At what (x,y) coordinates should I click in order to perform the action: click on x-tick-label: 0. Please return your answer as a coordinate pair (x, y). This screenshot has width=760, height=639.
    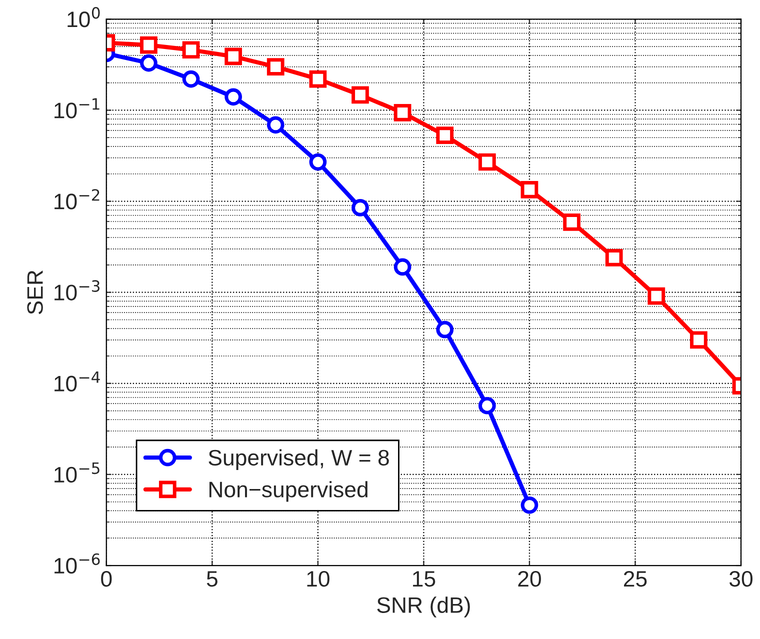
    Looking at the image, I should click on (106, 578).